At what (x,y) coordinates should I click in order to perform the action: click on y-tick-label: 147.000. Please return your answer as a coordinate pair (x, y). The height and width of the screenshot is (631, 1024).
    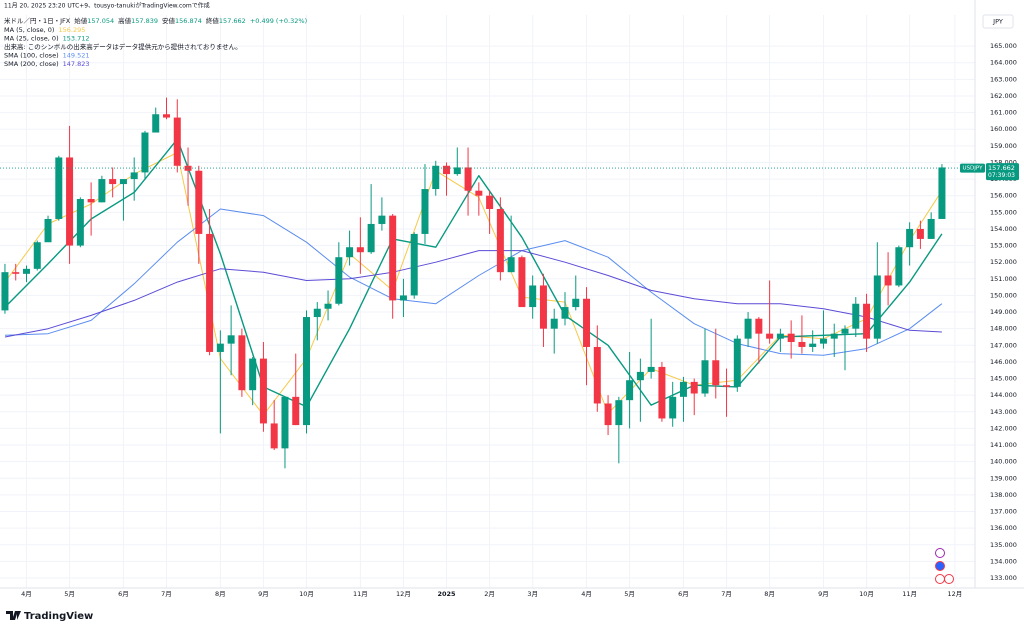
    Looking at the image, I should click on (1003, 345).